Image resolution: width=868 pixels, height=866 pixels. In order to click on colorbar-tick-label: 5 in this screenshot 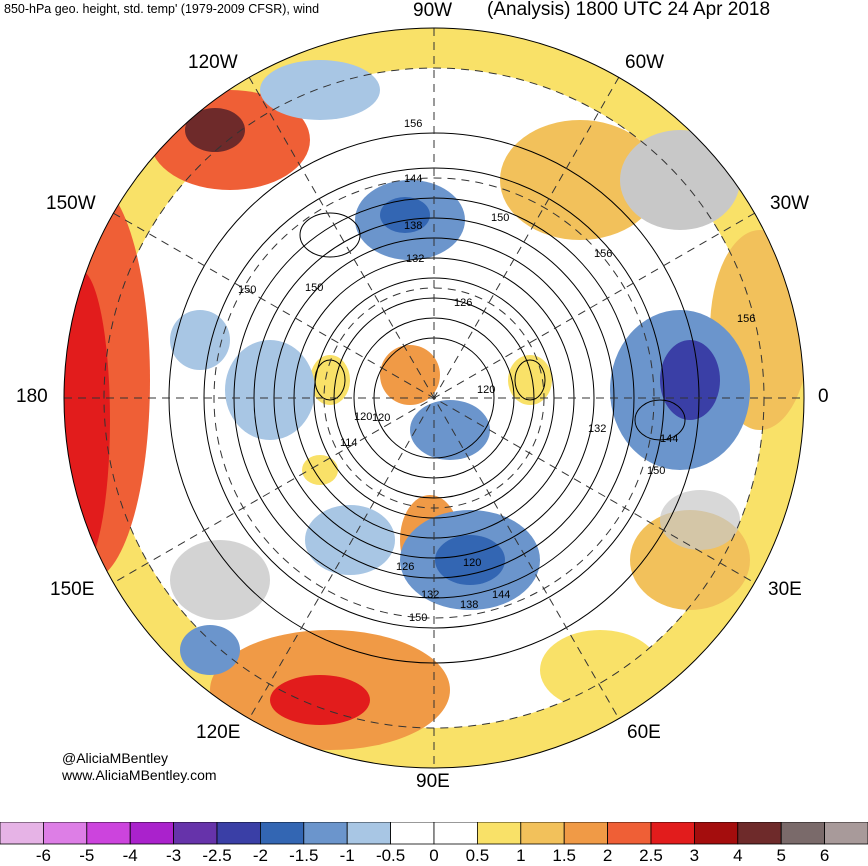, I will do `click(781, 855)`.